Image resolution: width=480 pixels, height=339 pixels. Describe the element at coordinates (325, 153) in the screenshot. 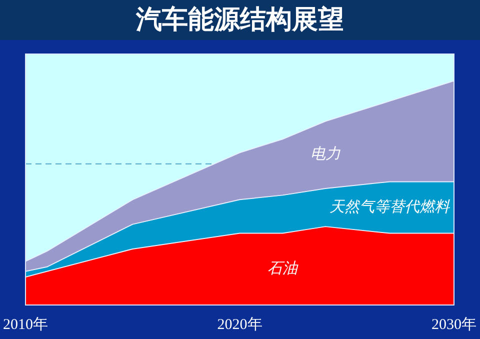

I see `series-label: 电力` at that location.